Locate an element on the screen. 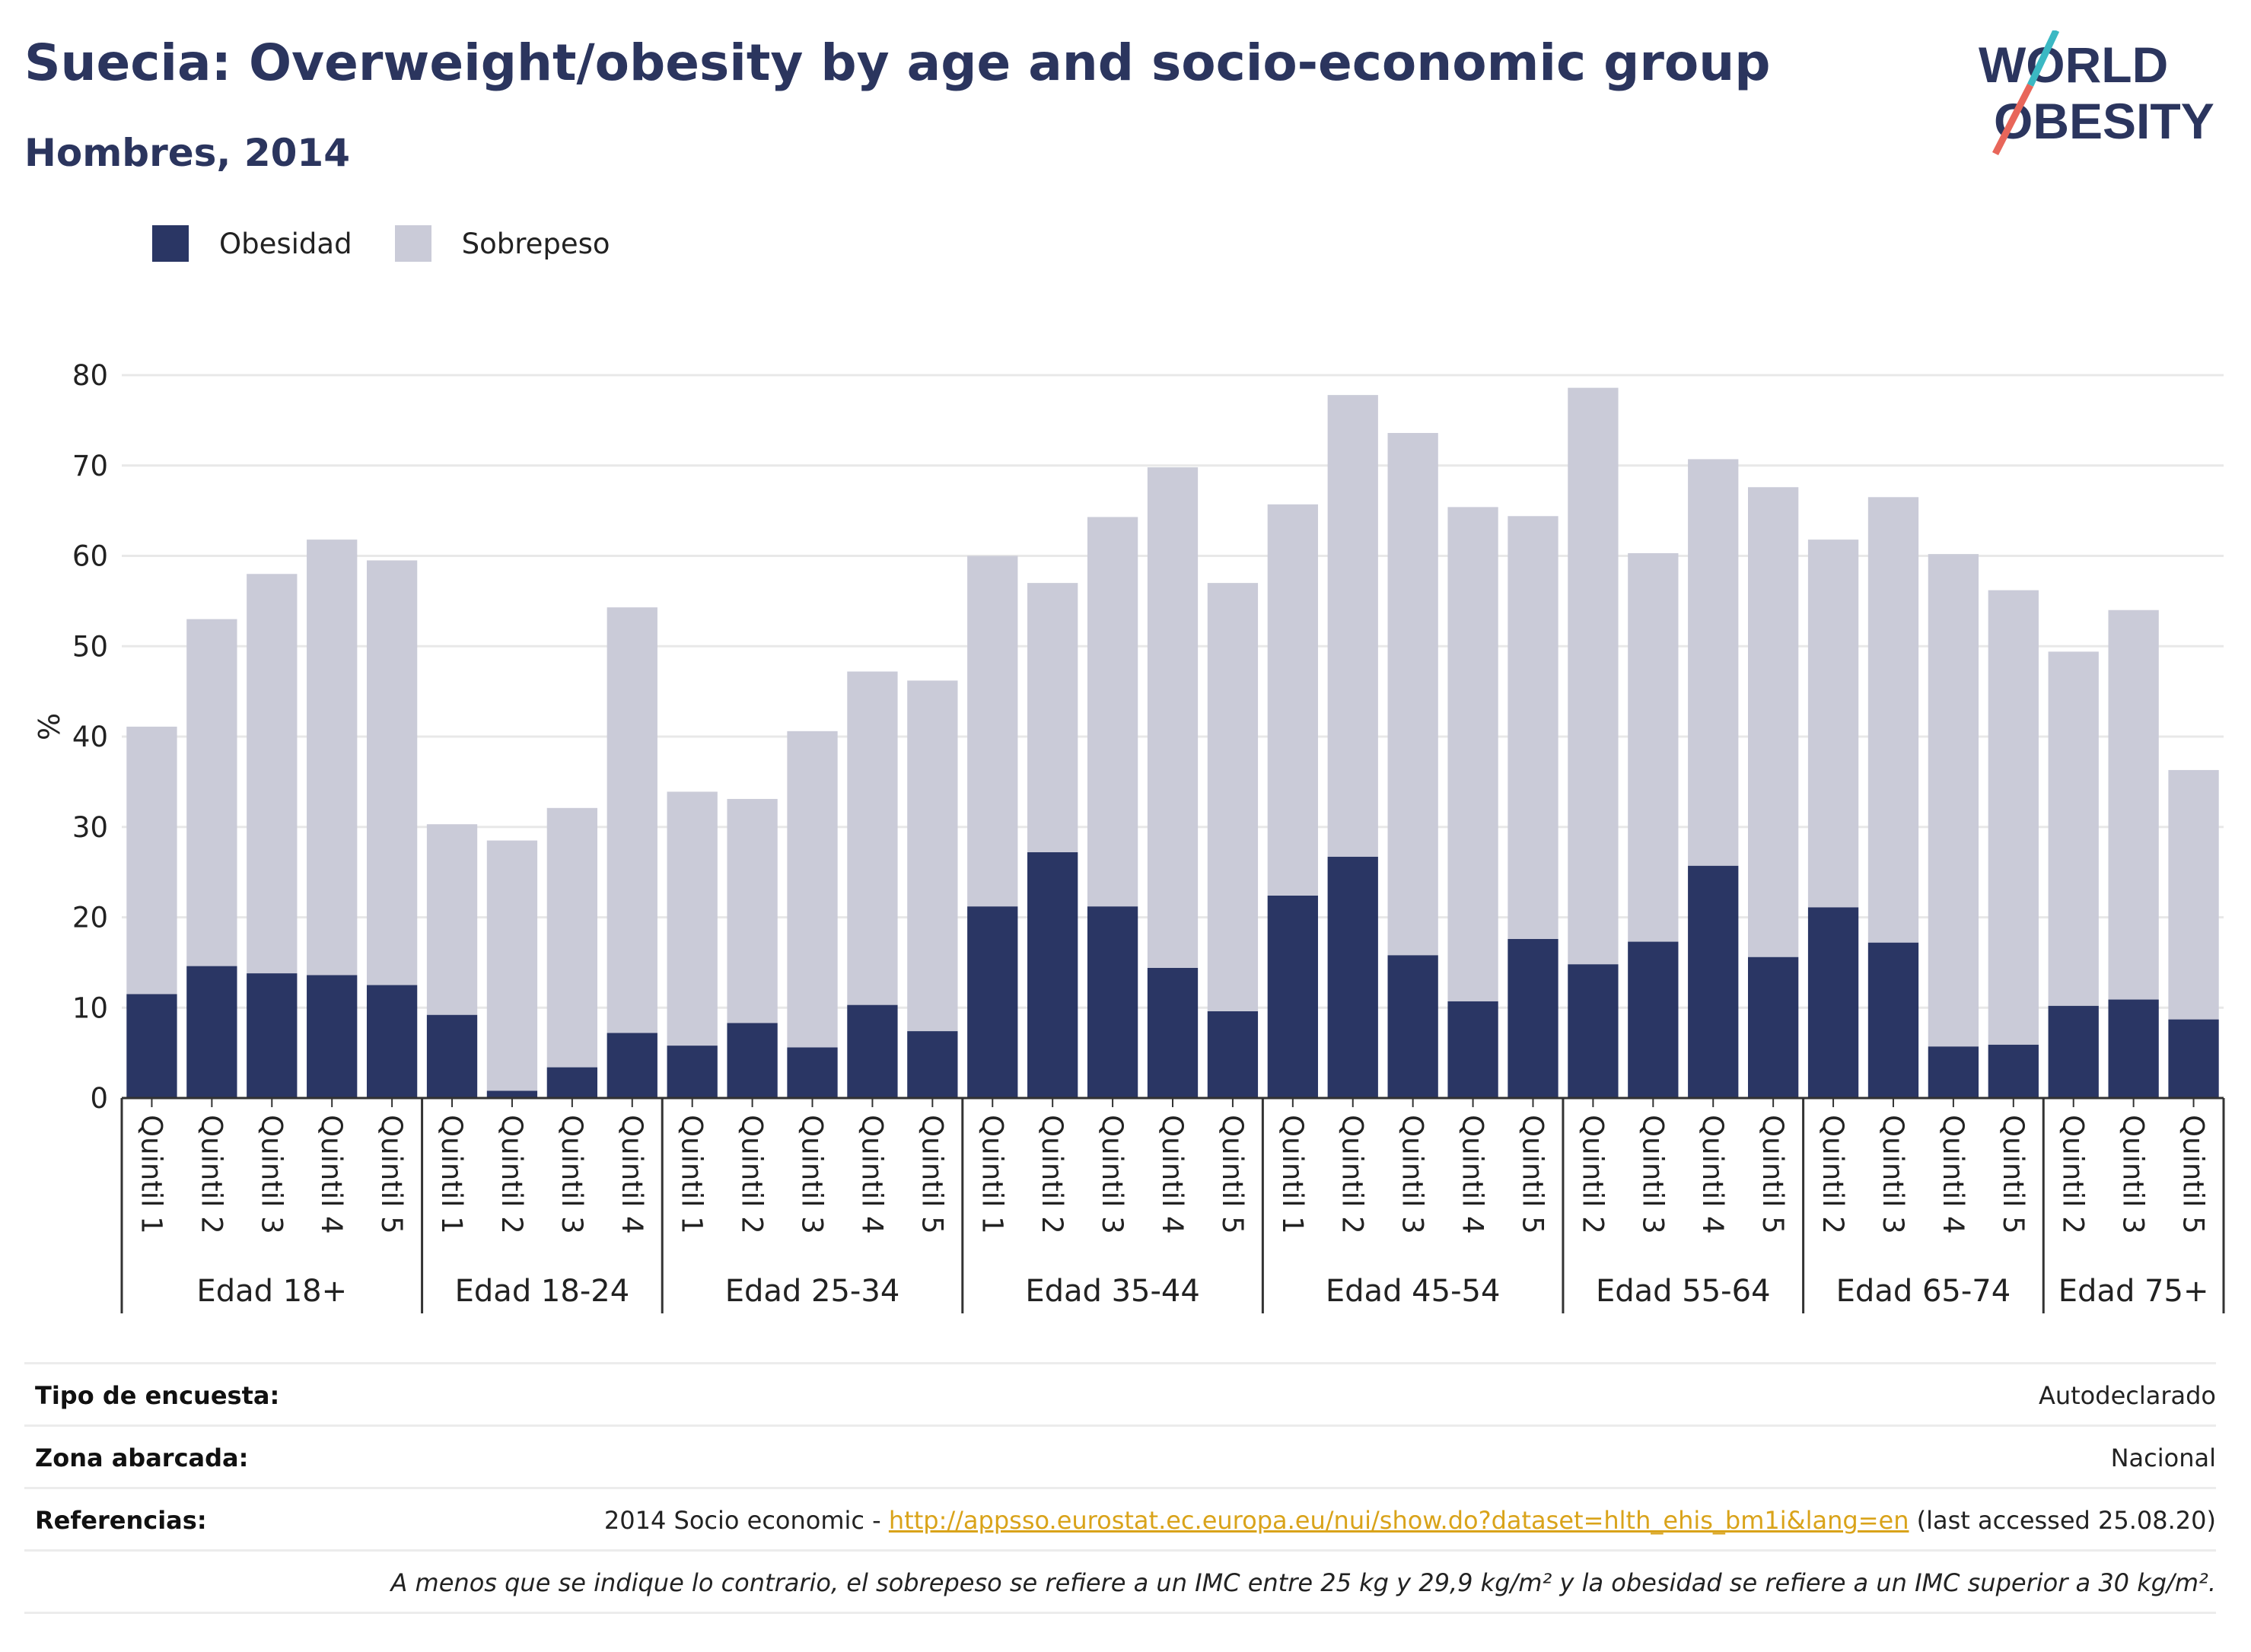 The width and height of the screenshot is (2251, 1652). group-label: Edad 55-64 is located at coordinates (1683, 1291).